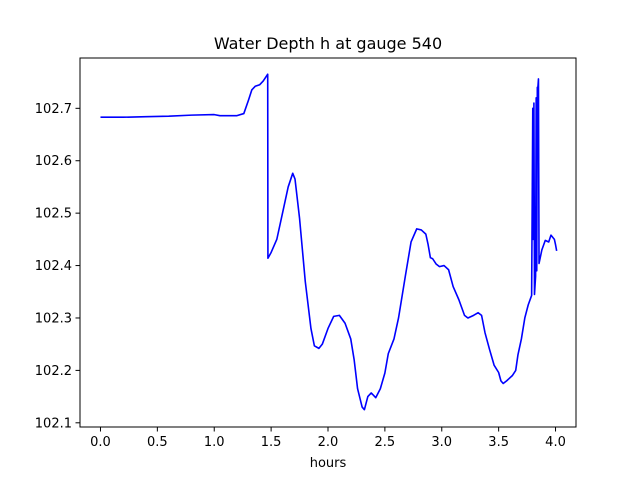 The height and width of the screenshot is (480, 640). I want to click on x-tick-label: 2.0, so click(328, 442).